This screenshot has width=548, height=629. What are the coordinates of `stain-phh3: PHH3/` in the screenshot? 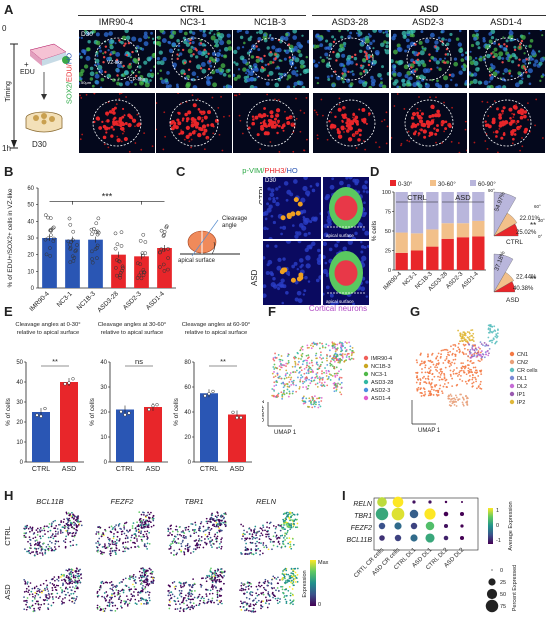 It's located at (275, 170).